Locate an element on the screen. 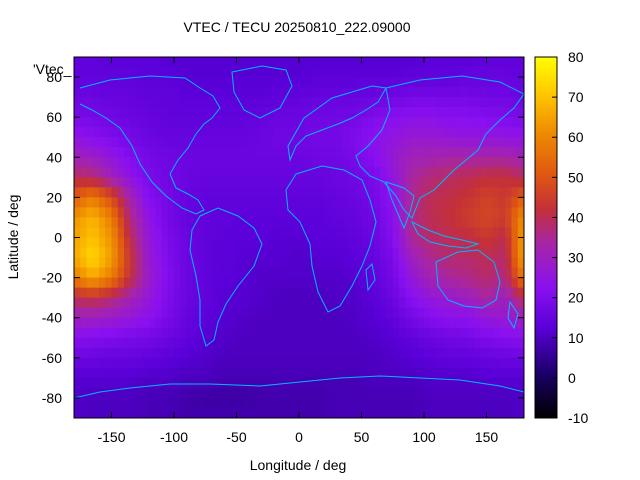 The width and height of the screenshot is (640, 480). x-tick-label: 0 is located at coordinates (299, 437).